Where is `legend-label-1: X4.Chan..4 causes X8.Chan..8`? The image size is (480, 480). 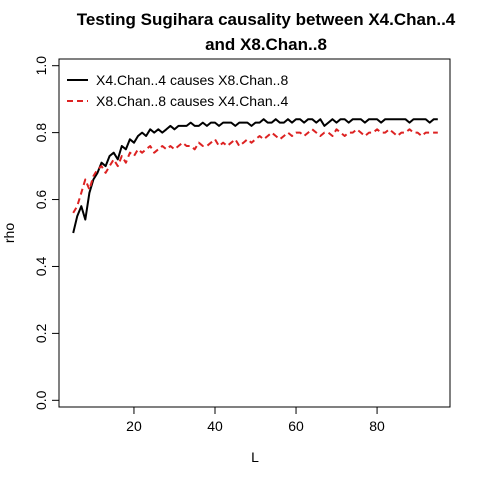
legend-label-1: X4.Chan..4 causes X8.Chan..8 is located at coordinates (192, 80).